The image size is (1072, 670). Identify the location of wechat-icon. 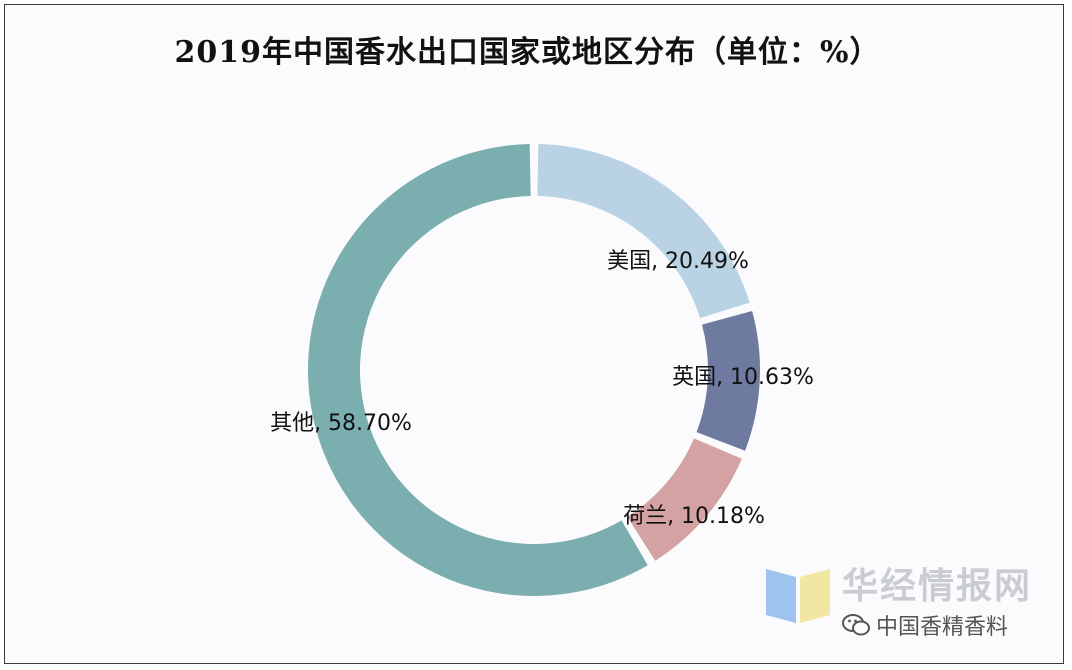
(856, 625).